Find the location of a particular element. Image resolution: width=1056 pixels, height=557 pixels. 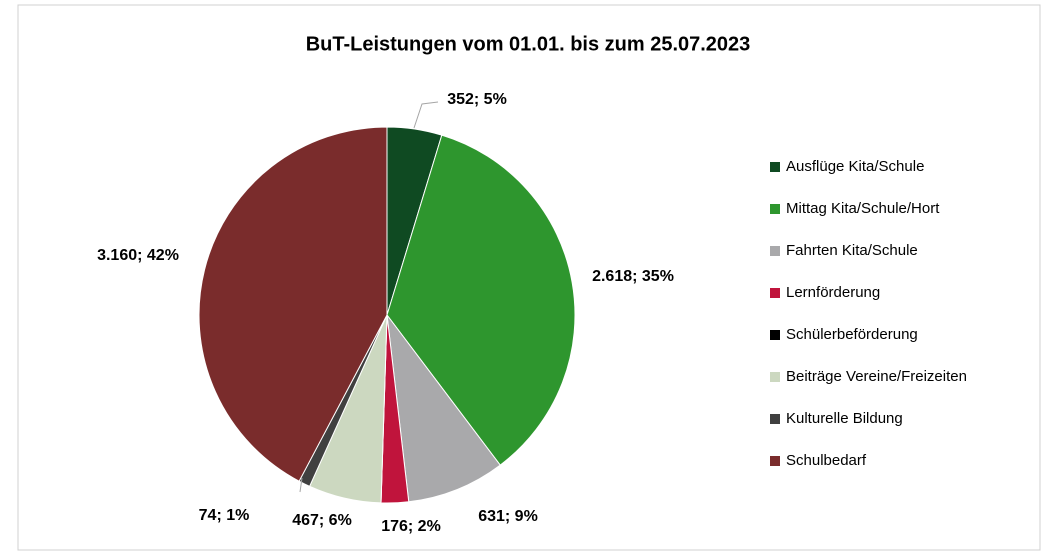

value-label: 631; 9% is located at coordinates (508, 516).